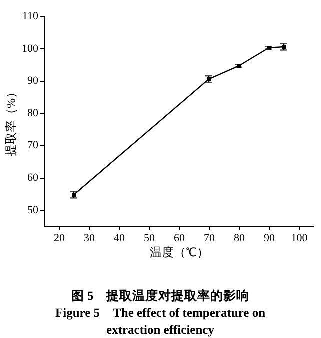 Image resolution: width=321 pixels, height=338 pixels. I want to click on x-tick-label: 30, so click(90, 238).